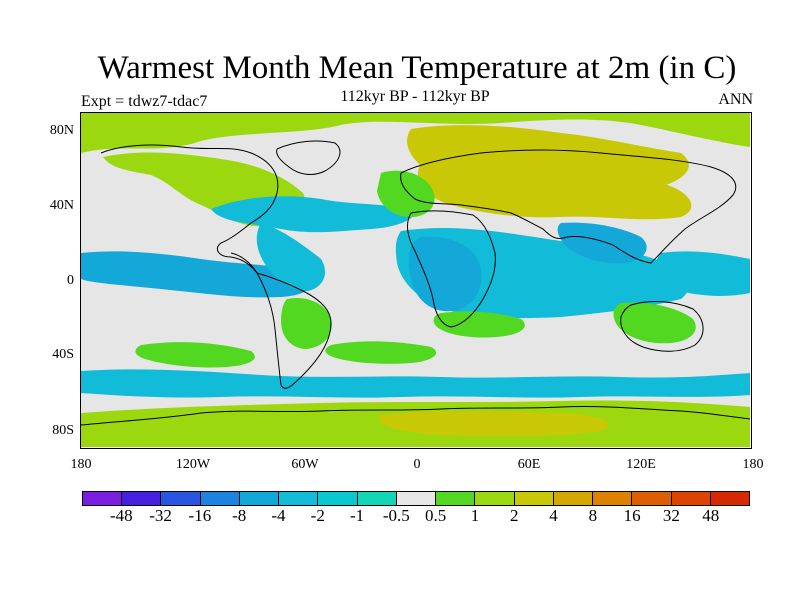 The width and height of the screenshot is (800, 600). Describe the element at coordinates (415, 96) in the screenshot. I see `plot-subtitle: 112kyr BP - 112kyr BP` at that location.